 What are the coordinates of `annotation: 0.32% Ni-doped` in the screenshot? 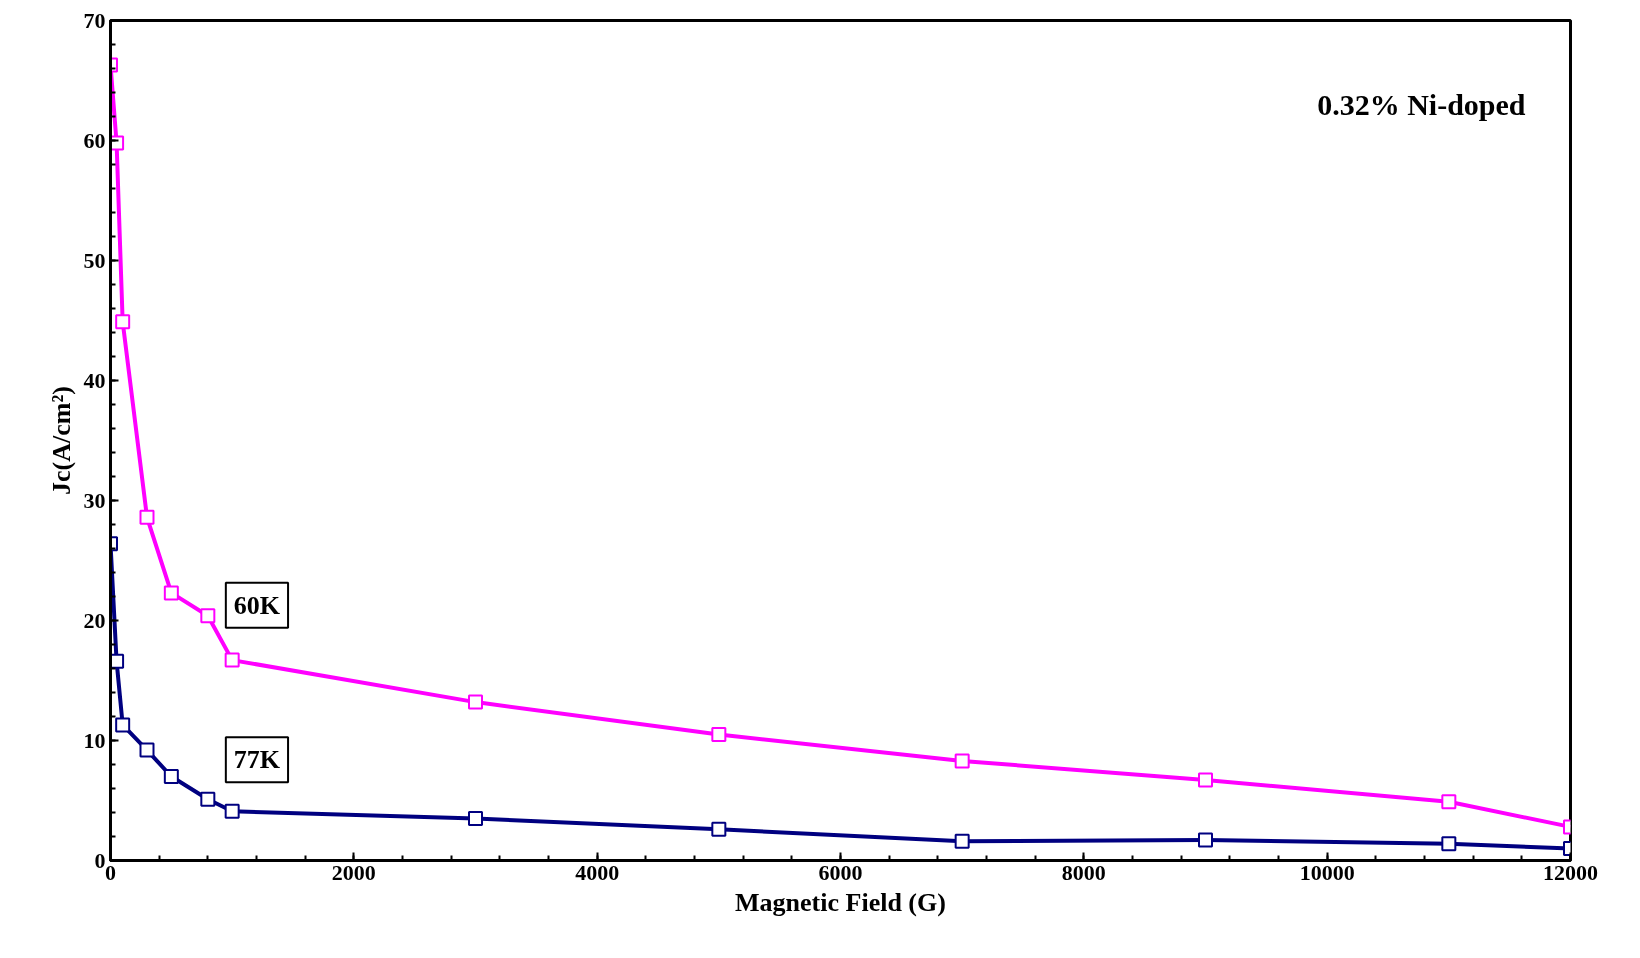 It's located at (1421, 104).